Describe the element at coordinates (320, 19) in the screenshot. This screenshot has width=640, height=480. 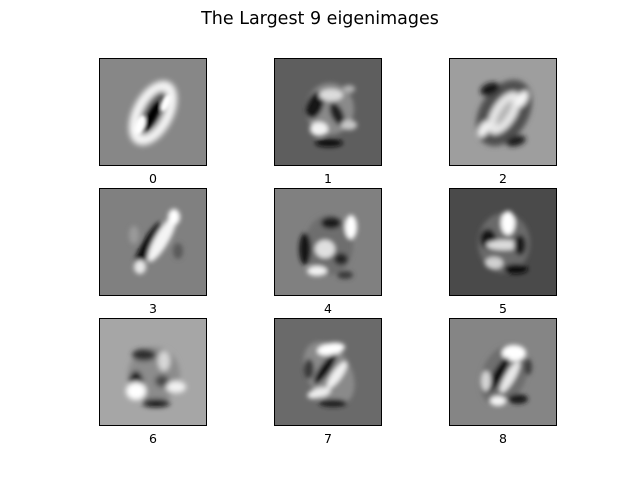
I see `figure-title: The Largest 9 eigenimages` at that location.